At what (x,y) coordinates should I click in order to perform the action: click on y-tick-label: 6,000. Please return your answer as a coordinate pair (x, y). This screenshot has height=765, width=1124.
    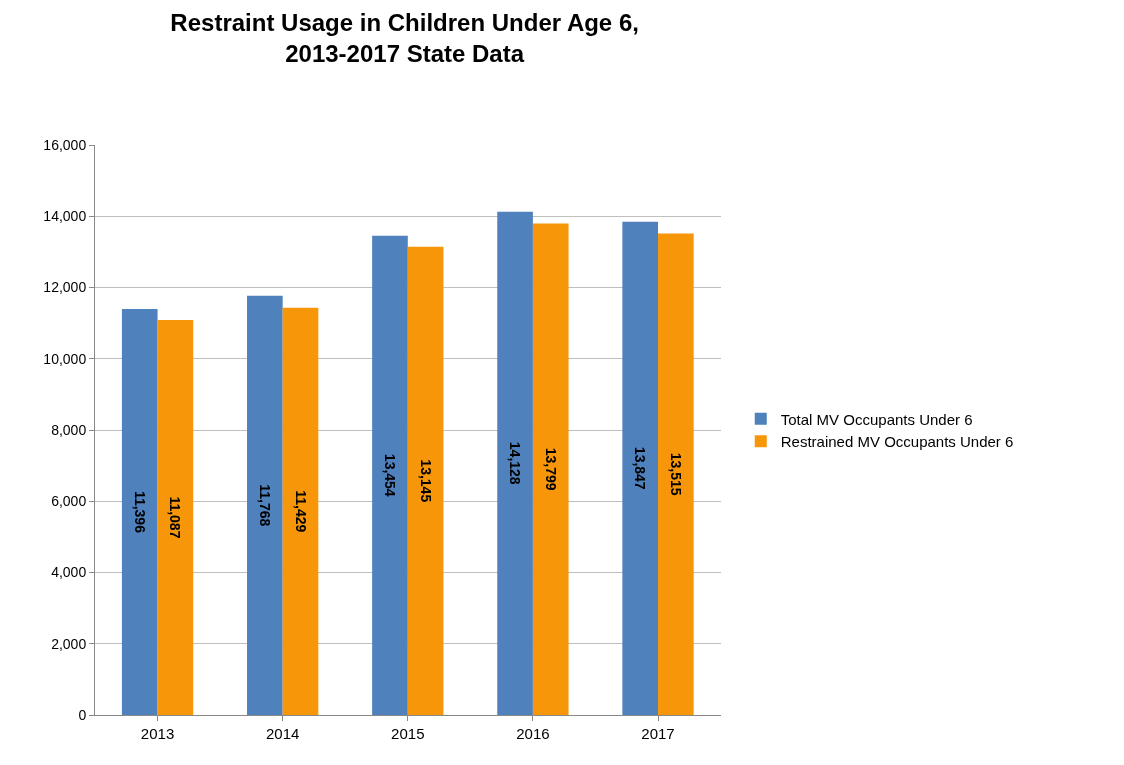
    Looking at the image, I should click on (69, 501).